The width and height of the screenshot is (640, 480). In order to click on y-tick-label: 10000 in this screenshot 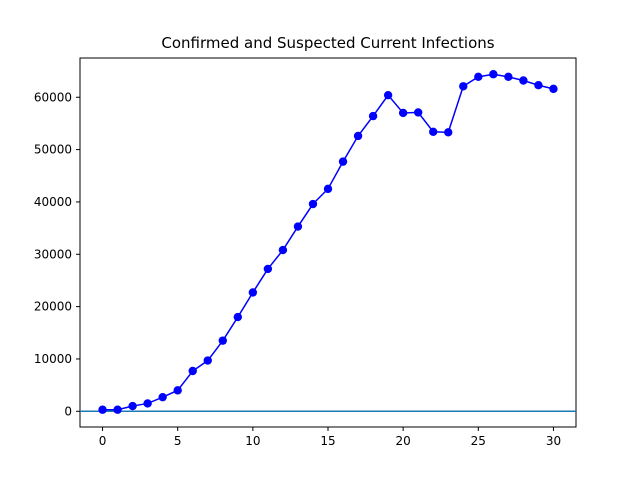, I will do `click(53, 359)`.